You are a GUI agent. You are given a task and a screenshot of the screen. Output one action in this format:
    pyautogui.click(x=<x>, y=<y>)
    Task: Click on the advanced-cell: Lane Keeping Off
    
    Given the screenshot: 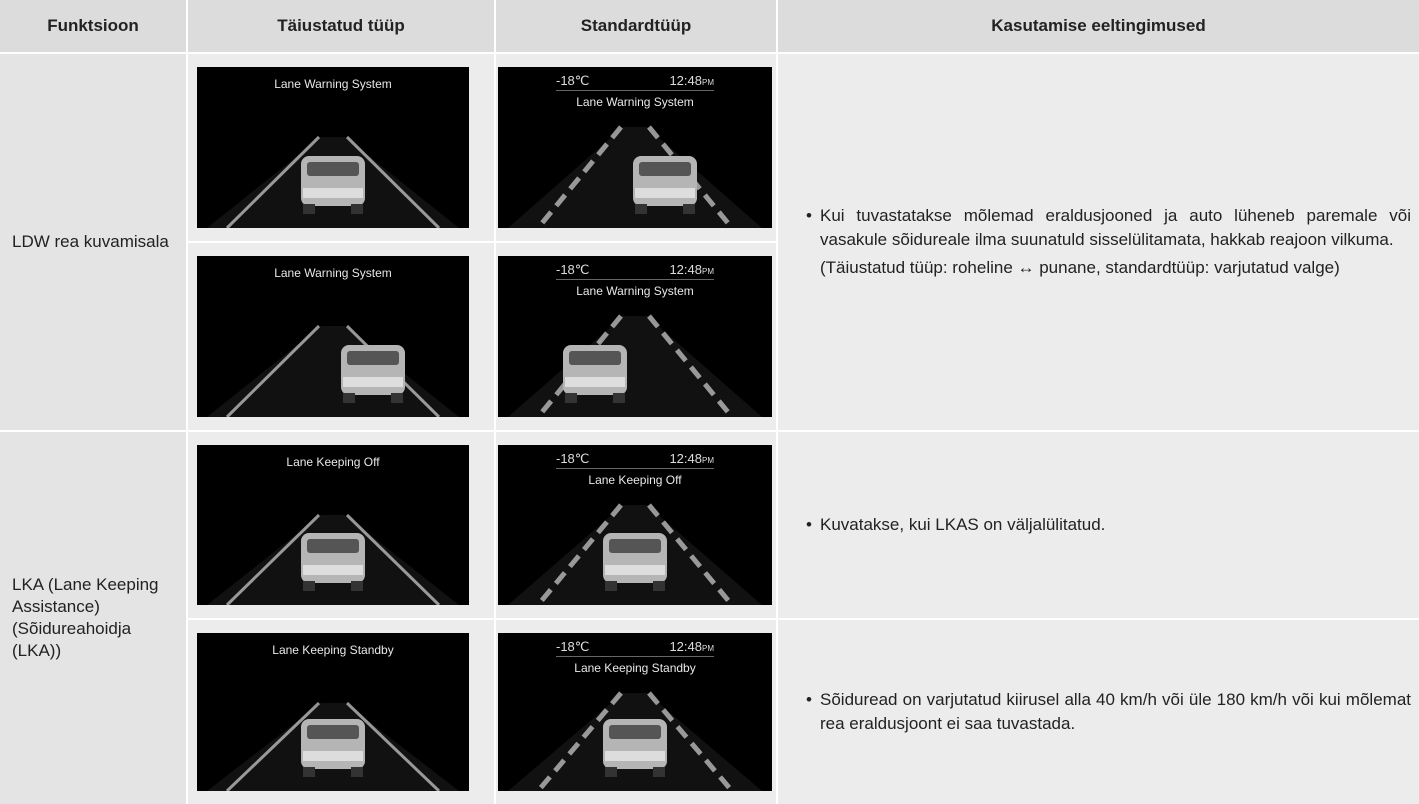 What is the action you would take?
    pyautogui.click(x=341, y=525)
    